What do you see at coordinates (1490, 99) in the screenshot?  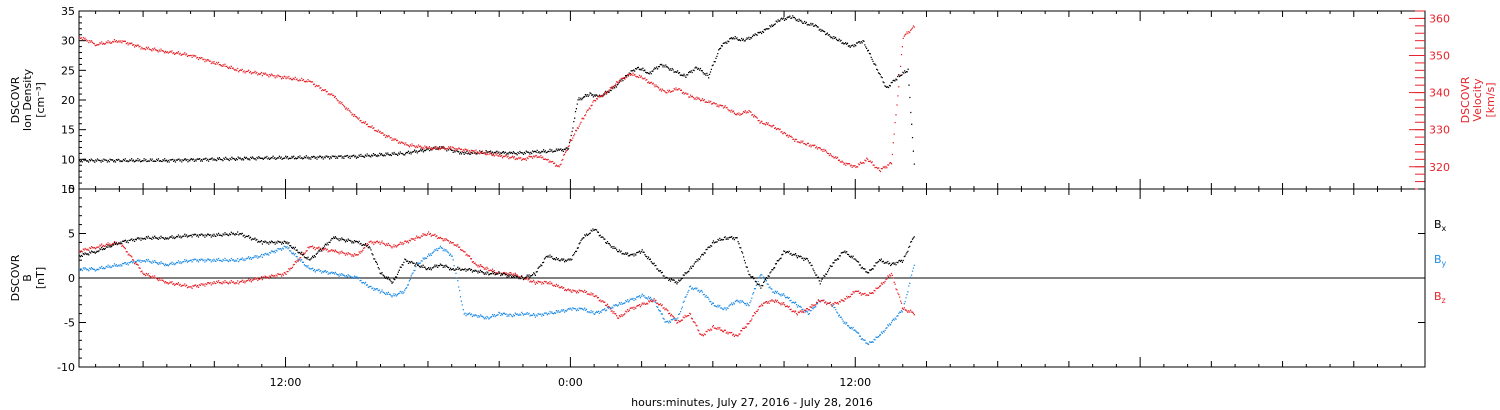 I see `velocity-ylabel-line3: [km/s]` at bounding box center [1490, 99].